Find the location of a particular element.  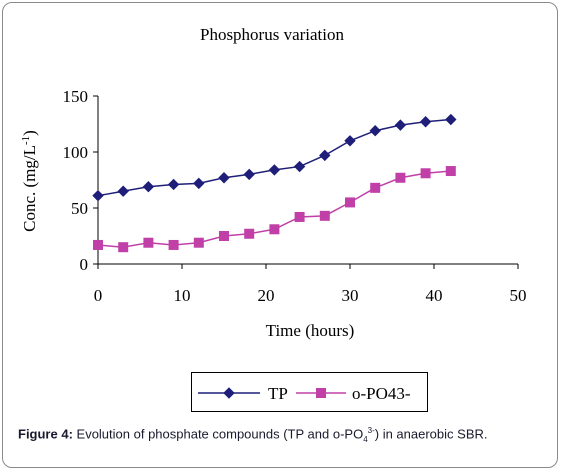

x-tick-label: 10 is located at coordinates (182, 295).